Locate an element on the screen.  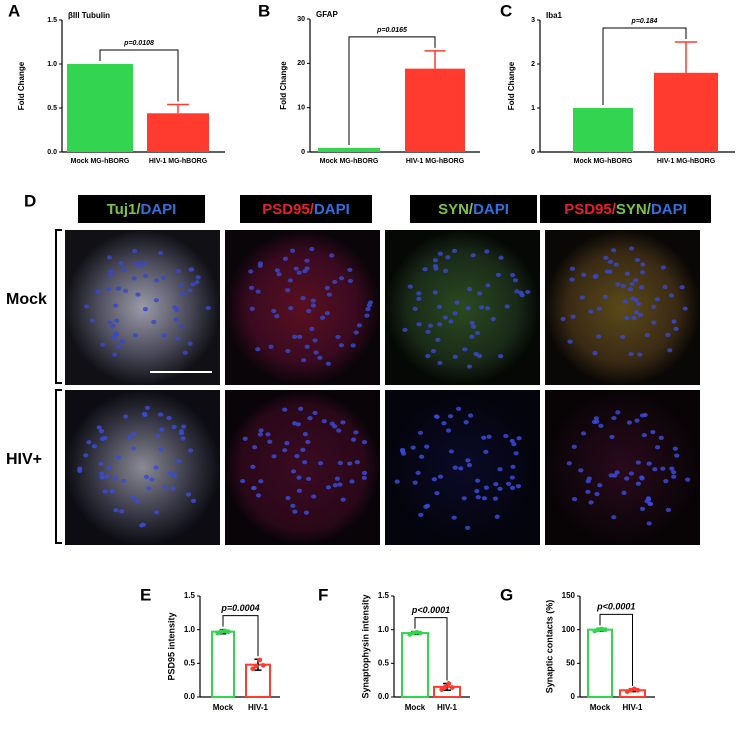
x-tick-label: HIV-1 MG-hBORG is located at coordinates (435, 161).